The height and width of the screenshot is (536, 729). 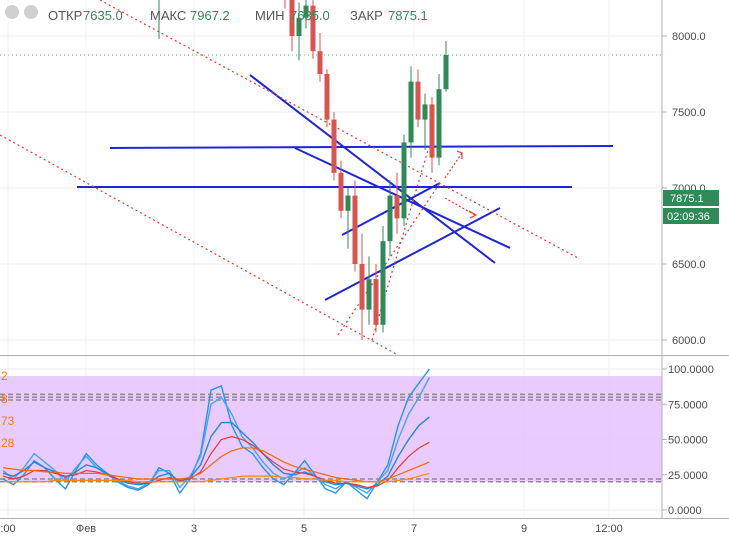 What do you see at coordinates (685, 511) in the screenshot?
I see `osc-tick-label: 0.0000` at bounding box center [685, 511].